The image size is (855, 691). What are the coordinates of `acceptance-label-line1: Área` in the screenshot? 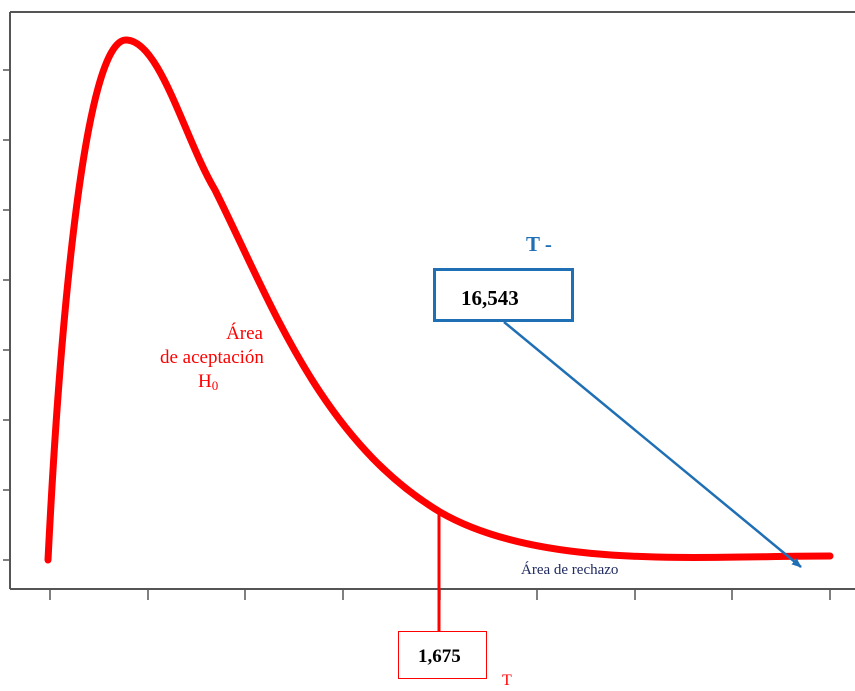 It's located at (244, 333).